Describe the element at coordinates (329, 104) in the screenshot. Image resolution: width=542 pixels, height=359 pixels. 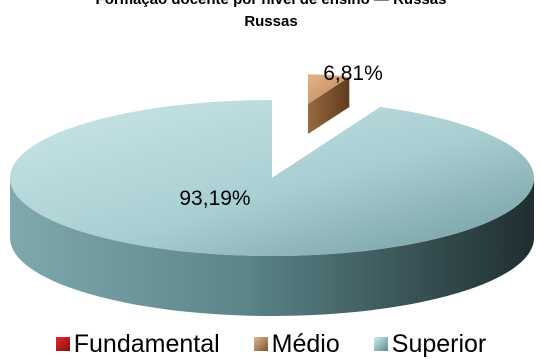
I see `pie-slice-médio` at that location.